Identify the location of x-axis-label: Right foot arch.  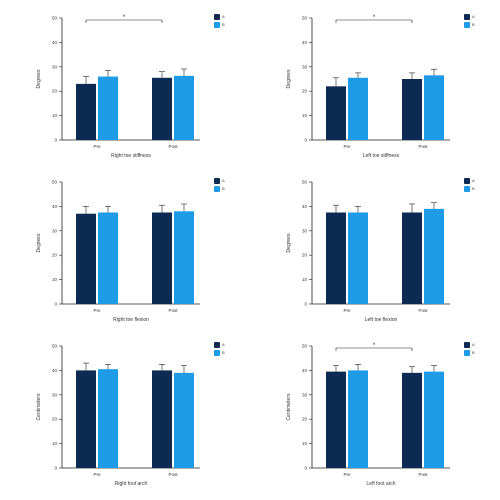
(131, 484).